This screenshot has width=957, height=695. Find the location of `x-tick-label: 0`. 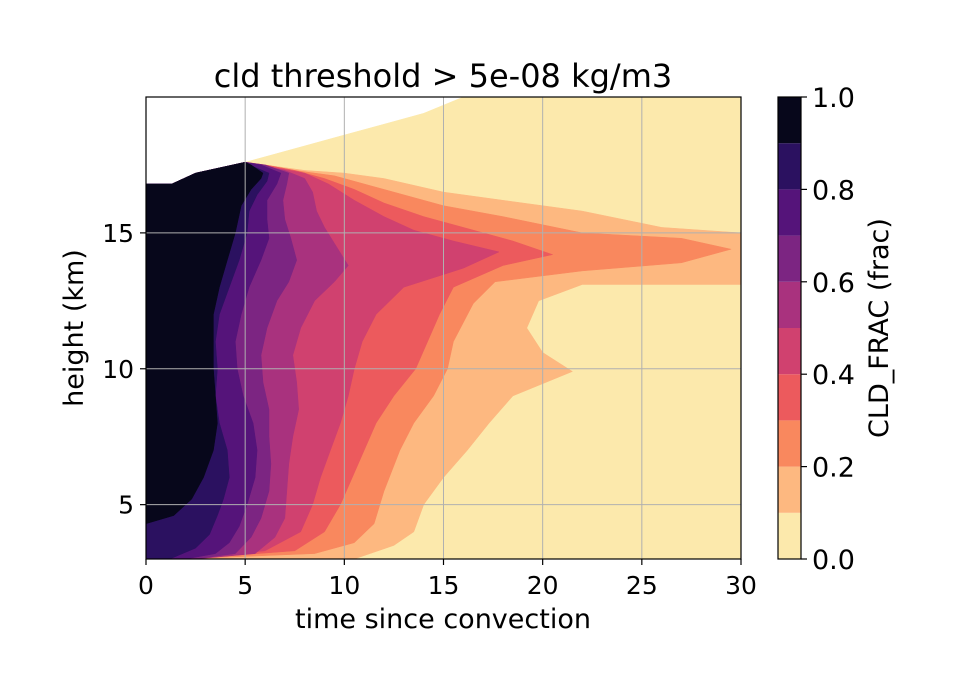

x-tick-label: 0 is located at coordinates (146, 585).